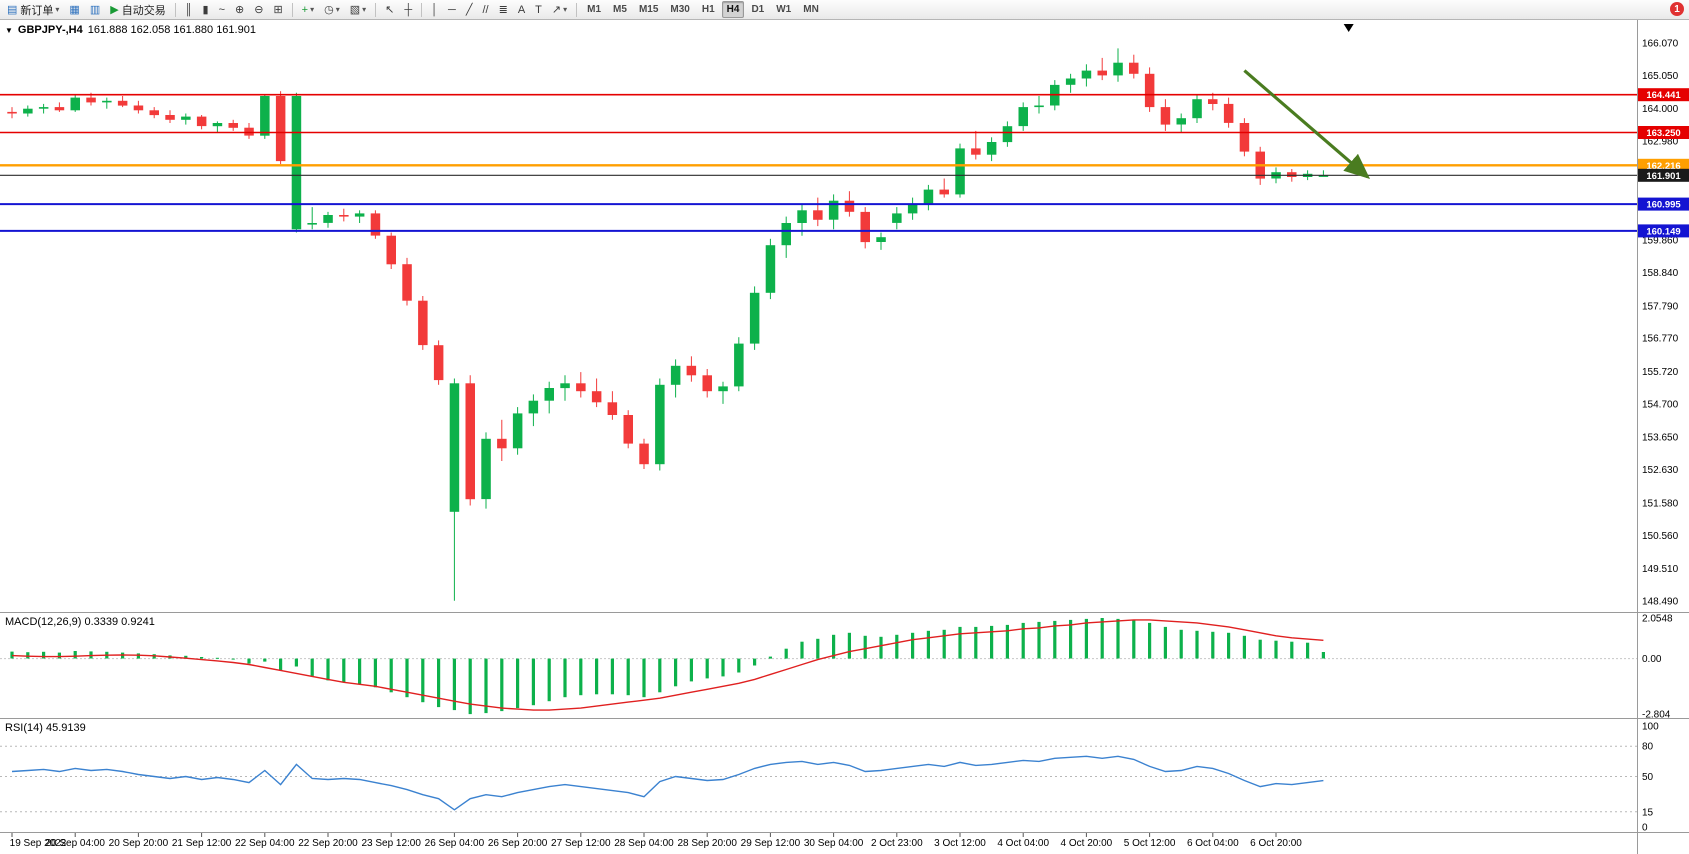 The image size is (1689, 854). Describe the element at coordinates (74, 10) in the screenshot. I see `charts-button: ▦` at that location.